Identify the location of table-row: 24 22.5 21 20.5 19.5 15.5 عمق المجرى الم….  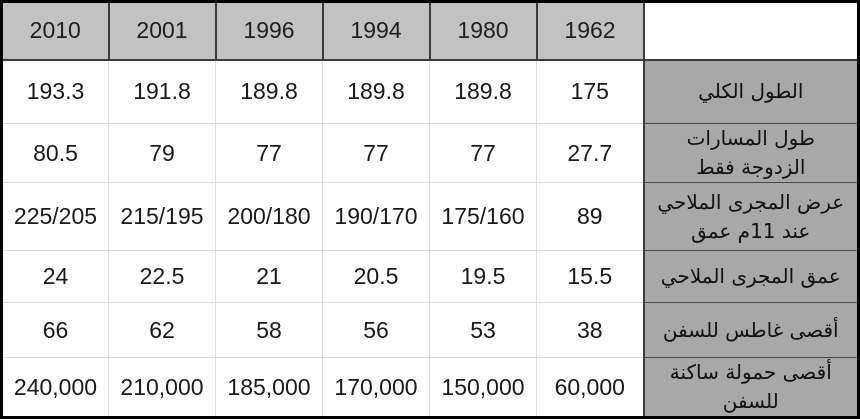
(430, 276).